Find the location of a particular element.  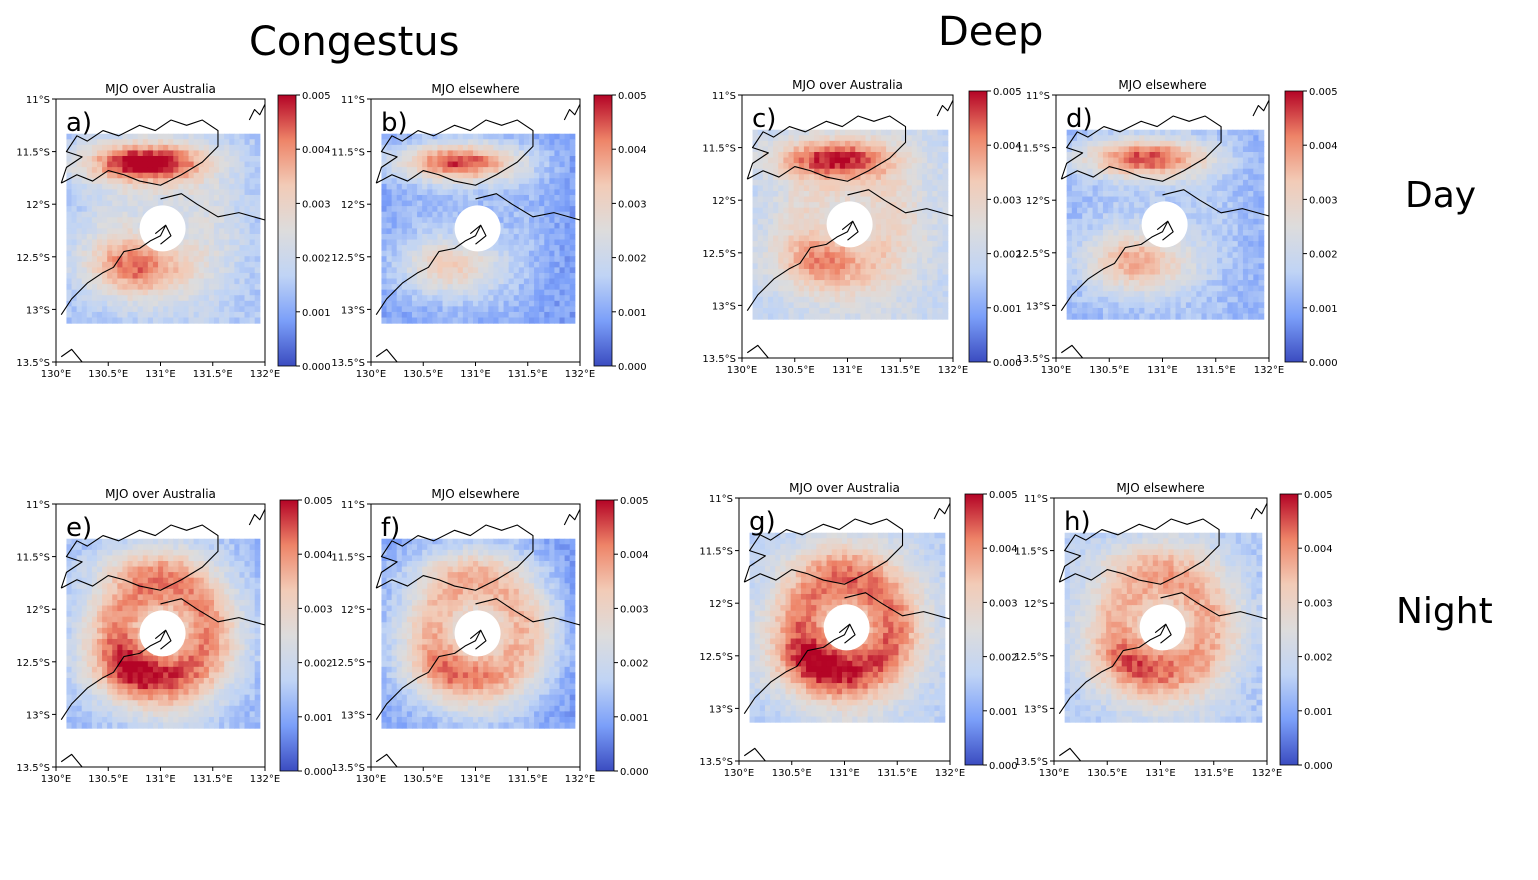

column-title-congestus: Congestus is located at coordinates (354, 42).